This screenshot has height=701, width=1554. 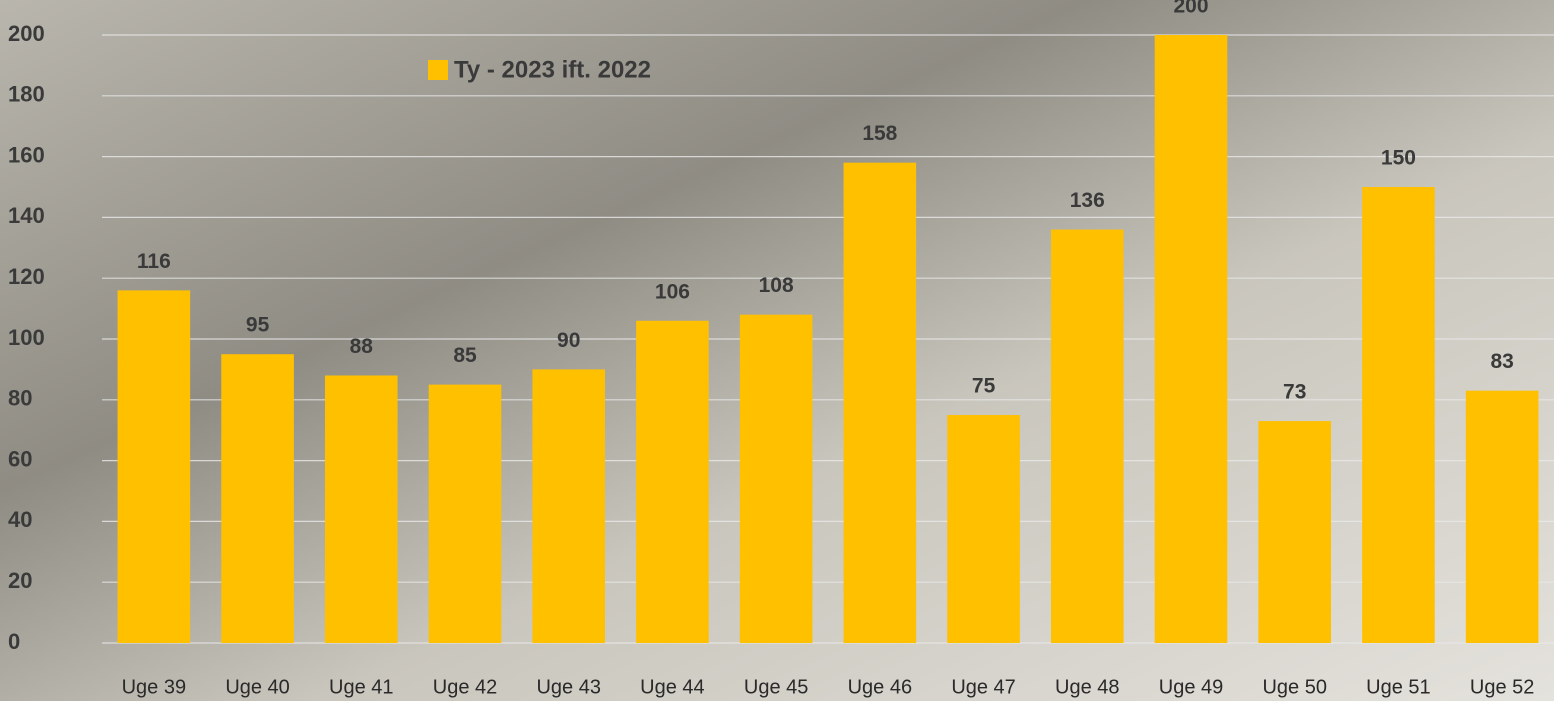 What do you see at coordinates (154, 261) in the screenshot?
I see `data-label: 116` at bounding box center [154, 261].